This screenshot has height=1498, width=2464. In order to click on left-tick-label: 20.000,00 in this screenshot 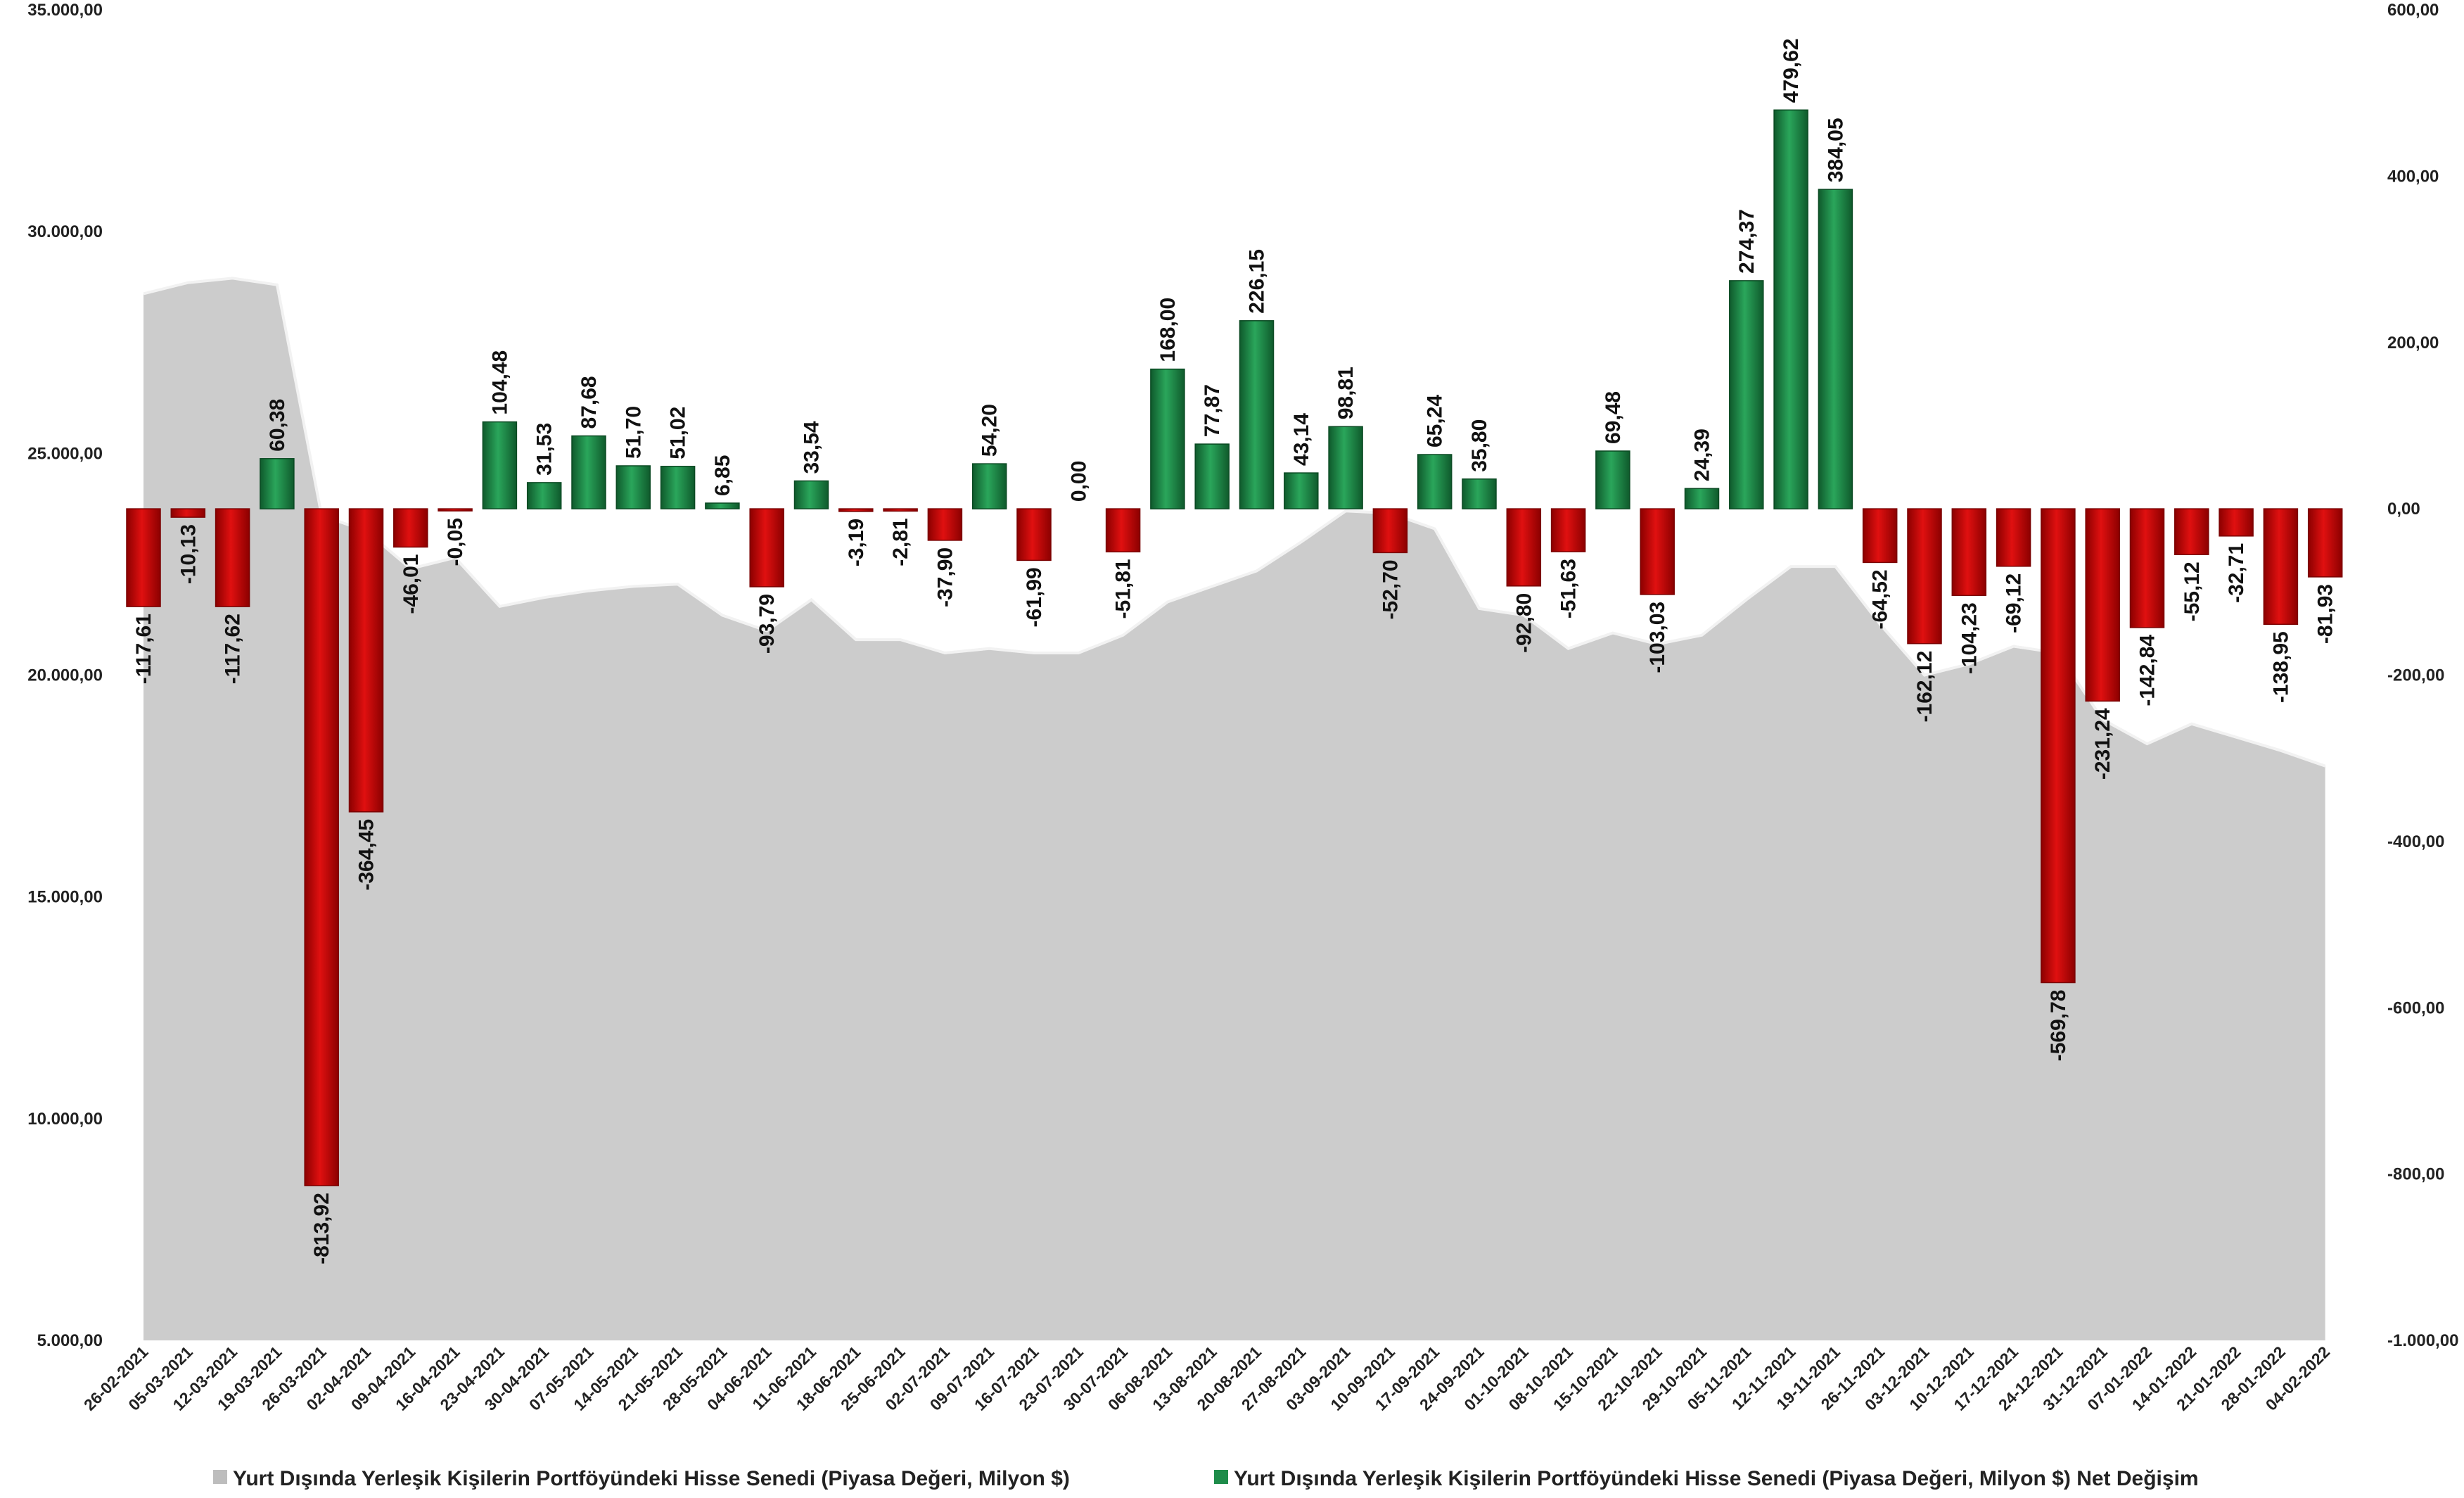, I will do `click(65, 675)`.